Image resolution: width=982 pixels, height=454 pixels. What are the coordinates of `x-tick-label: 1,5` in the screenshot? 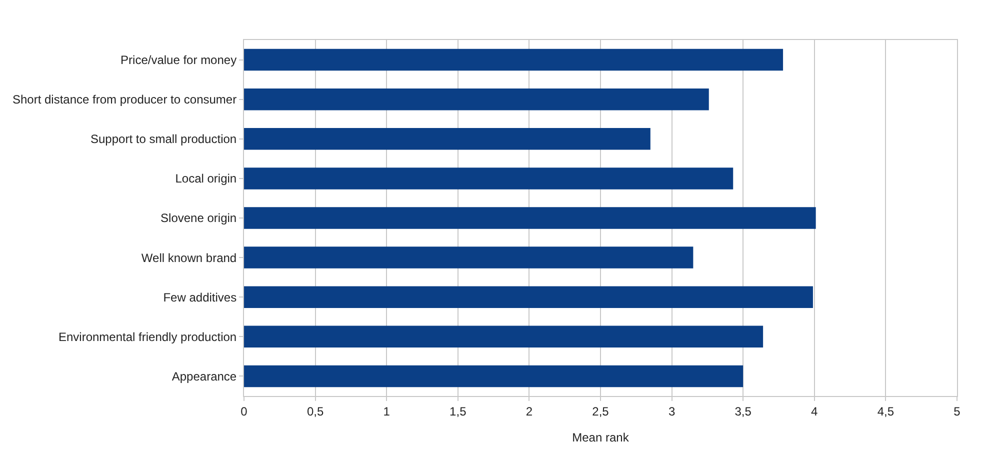 It's located at (458, 411).